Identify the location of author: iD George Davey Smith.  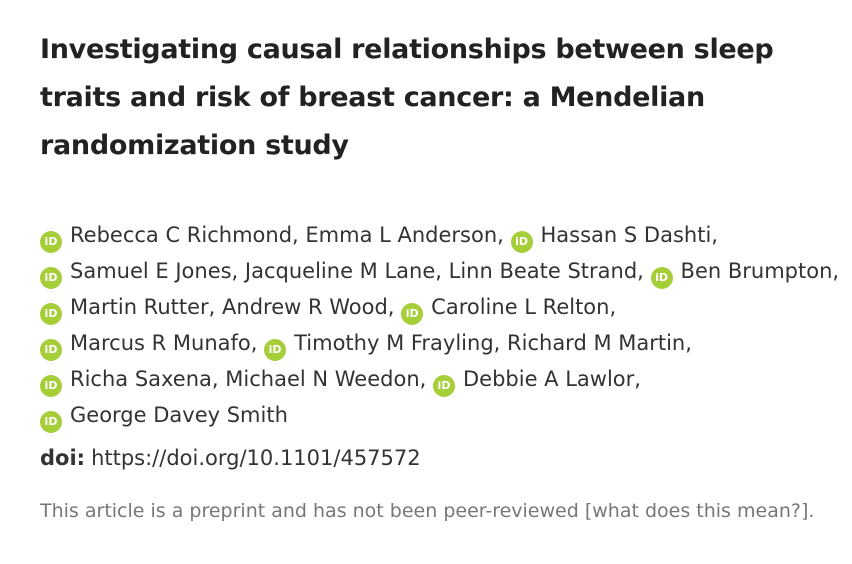
(164, 418).